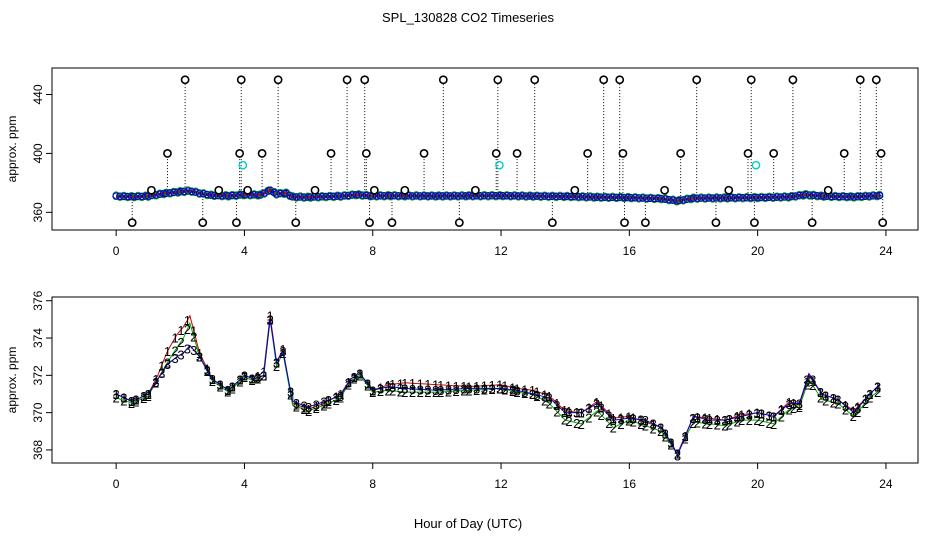 The image size is (936, 540). Describe the element at coordinates (499, 165) in the screenshot. I see `cyan-point` at that location.